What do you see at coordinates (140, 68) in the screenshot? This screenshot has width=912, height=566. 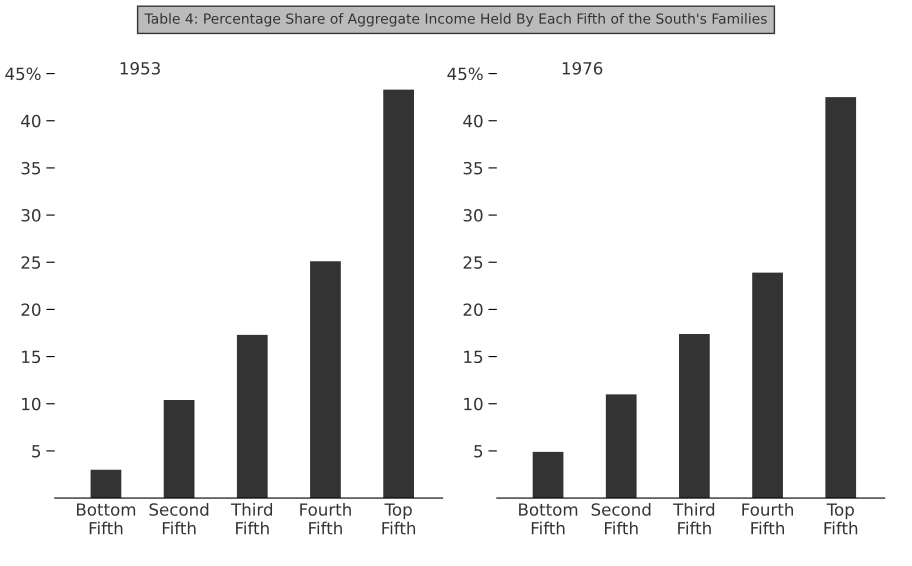 I see `chart-subtitle: 1953` at bounding box center [140, 68].